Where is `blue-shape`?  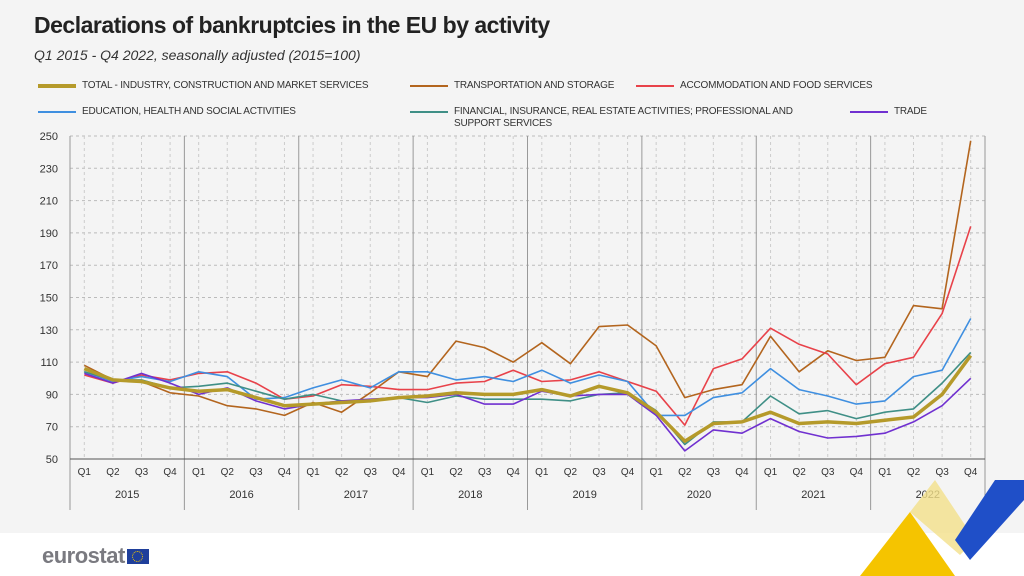
blue-shape is located at coordinates (989, 520).